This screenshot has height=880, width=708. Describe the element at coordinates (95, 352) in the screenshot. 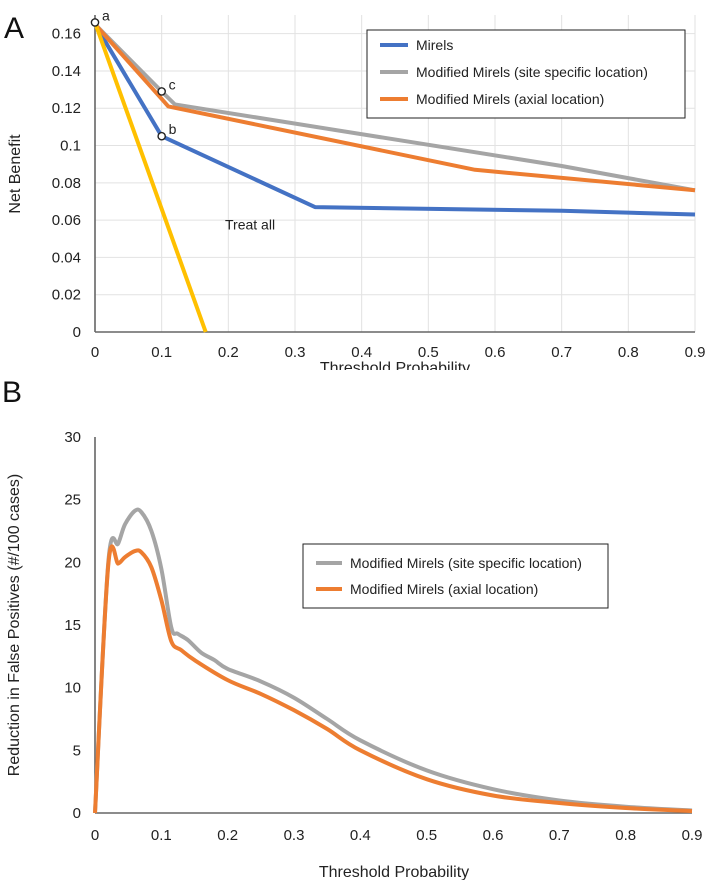

I see `a-x-tick-label: 0` at that location.